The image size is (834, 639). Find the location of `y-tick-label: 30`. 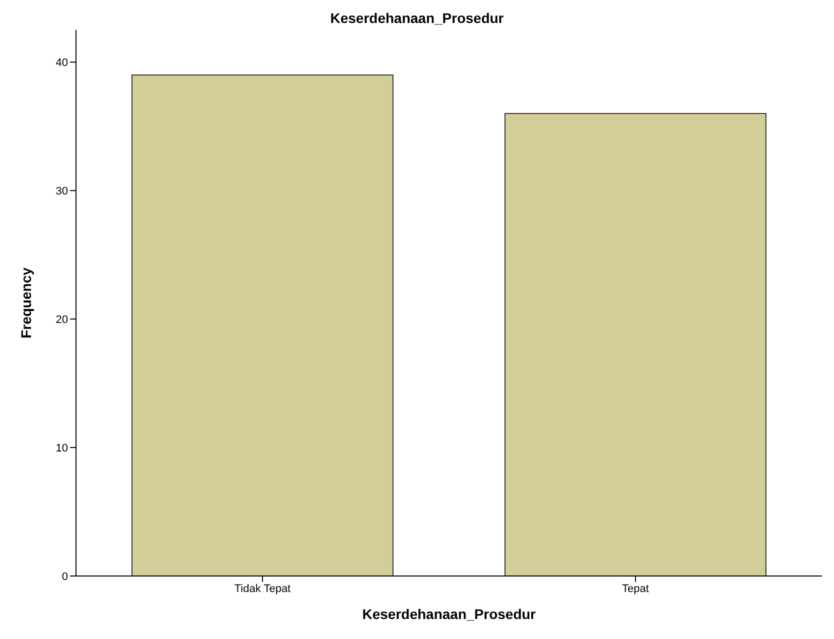

y-tick-label: 30 is located at coordinates (62, 191).